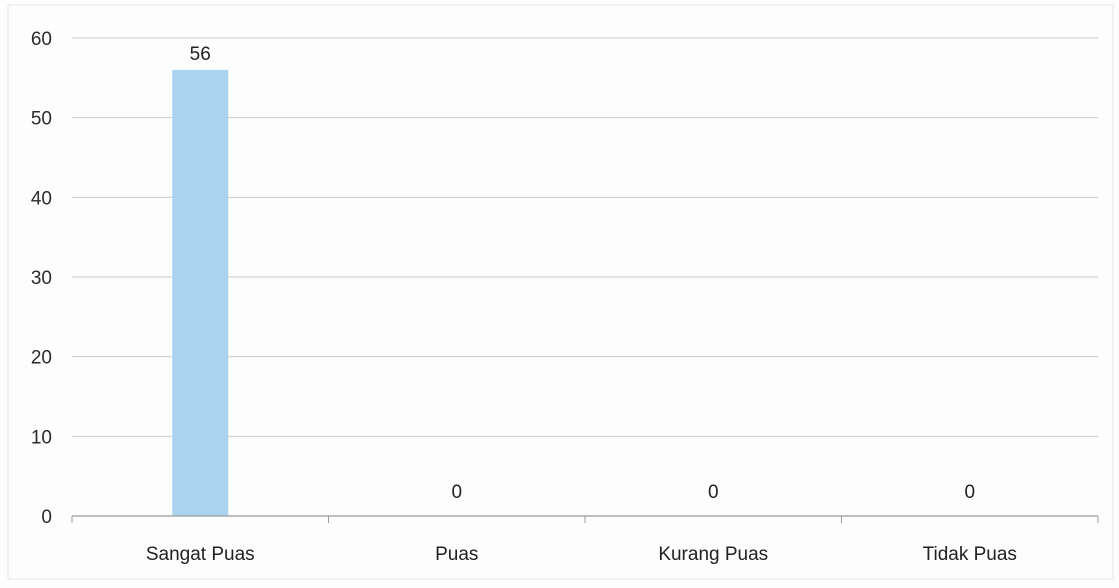  What do you see at coordinates (41, 358) in the screenshot?
I see `y-tick-label: 20` at bounding box center [41, 358].